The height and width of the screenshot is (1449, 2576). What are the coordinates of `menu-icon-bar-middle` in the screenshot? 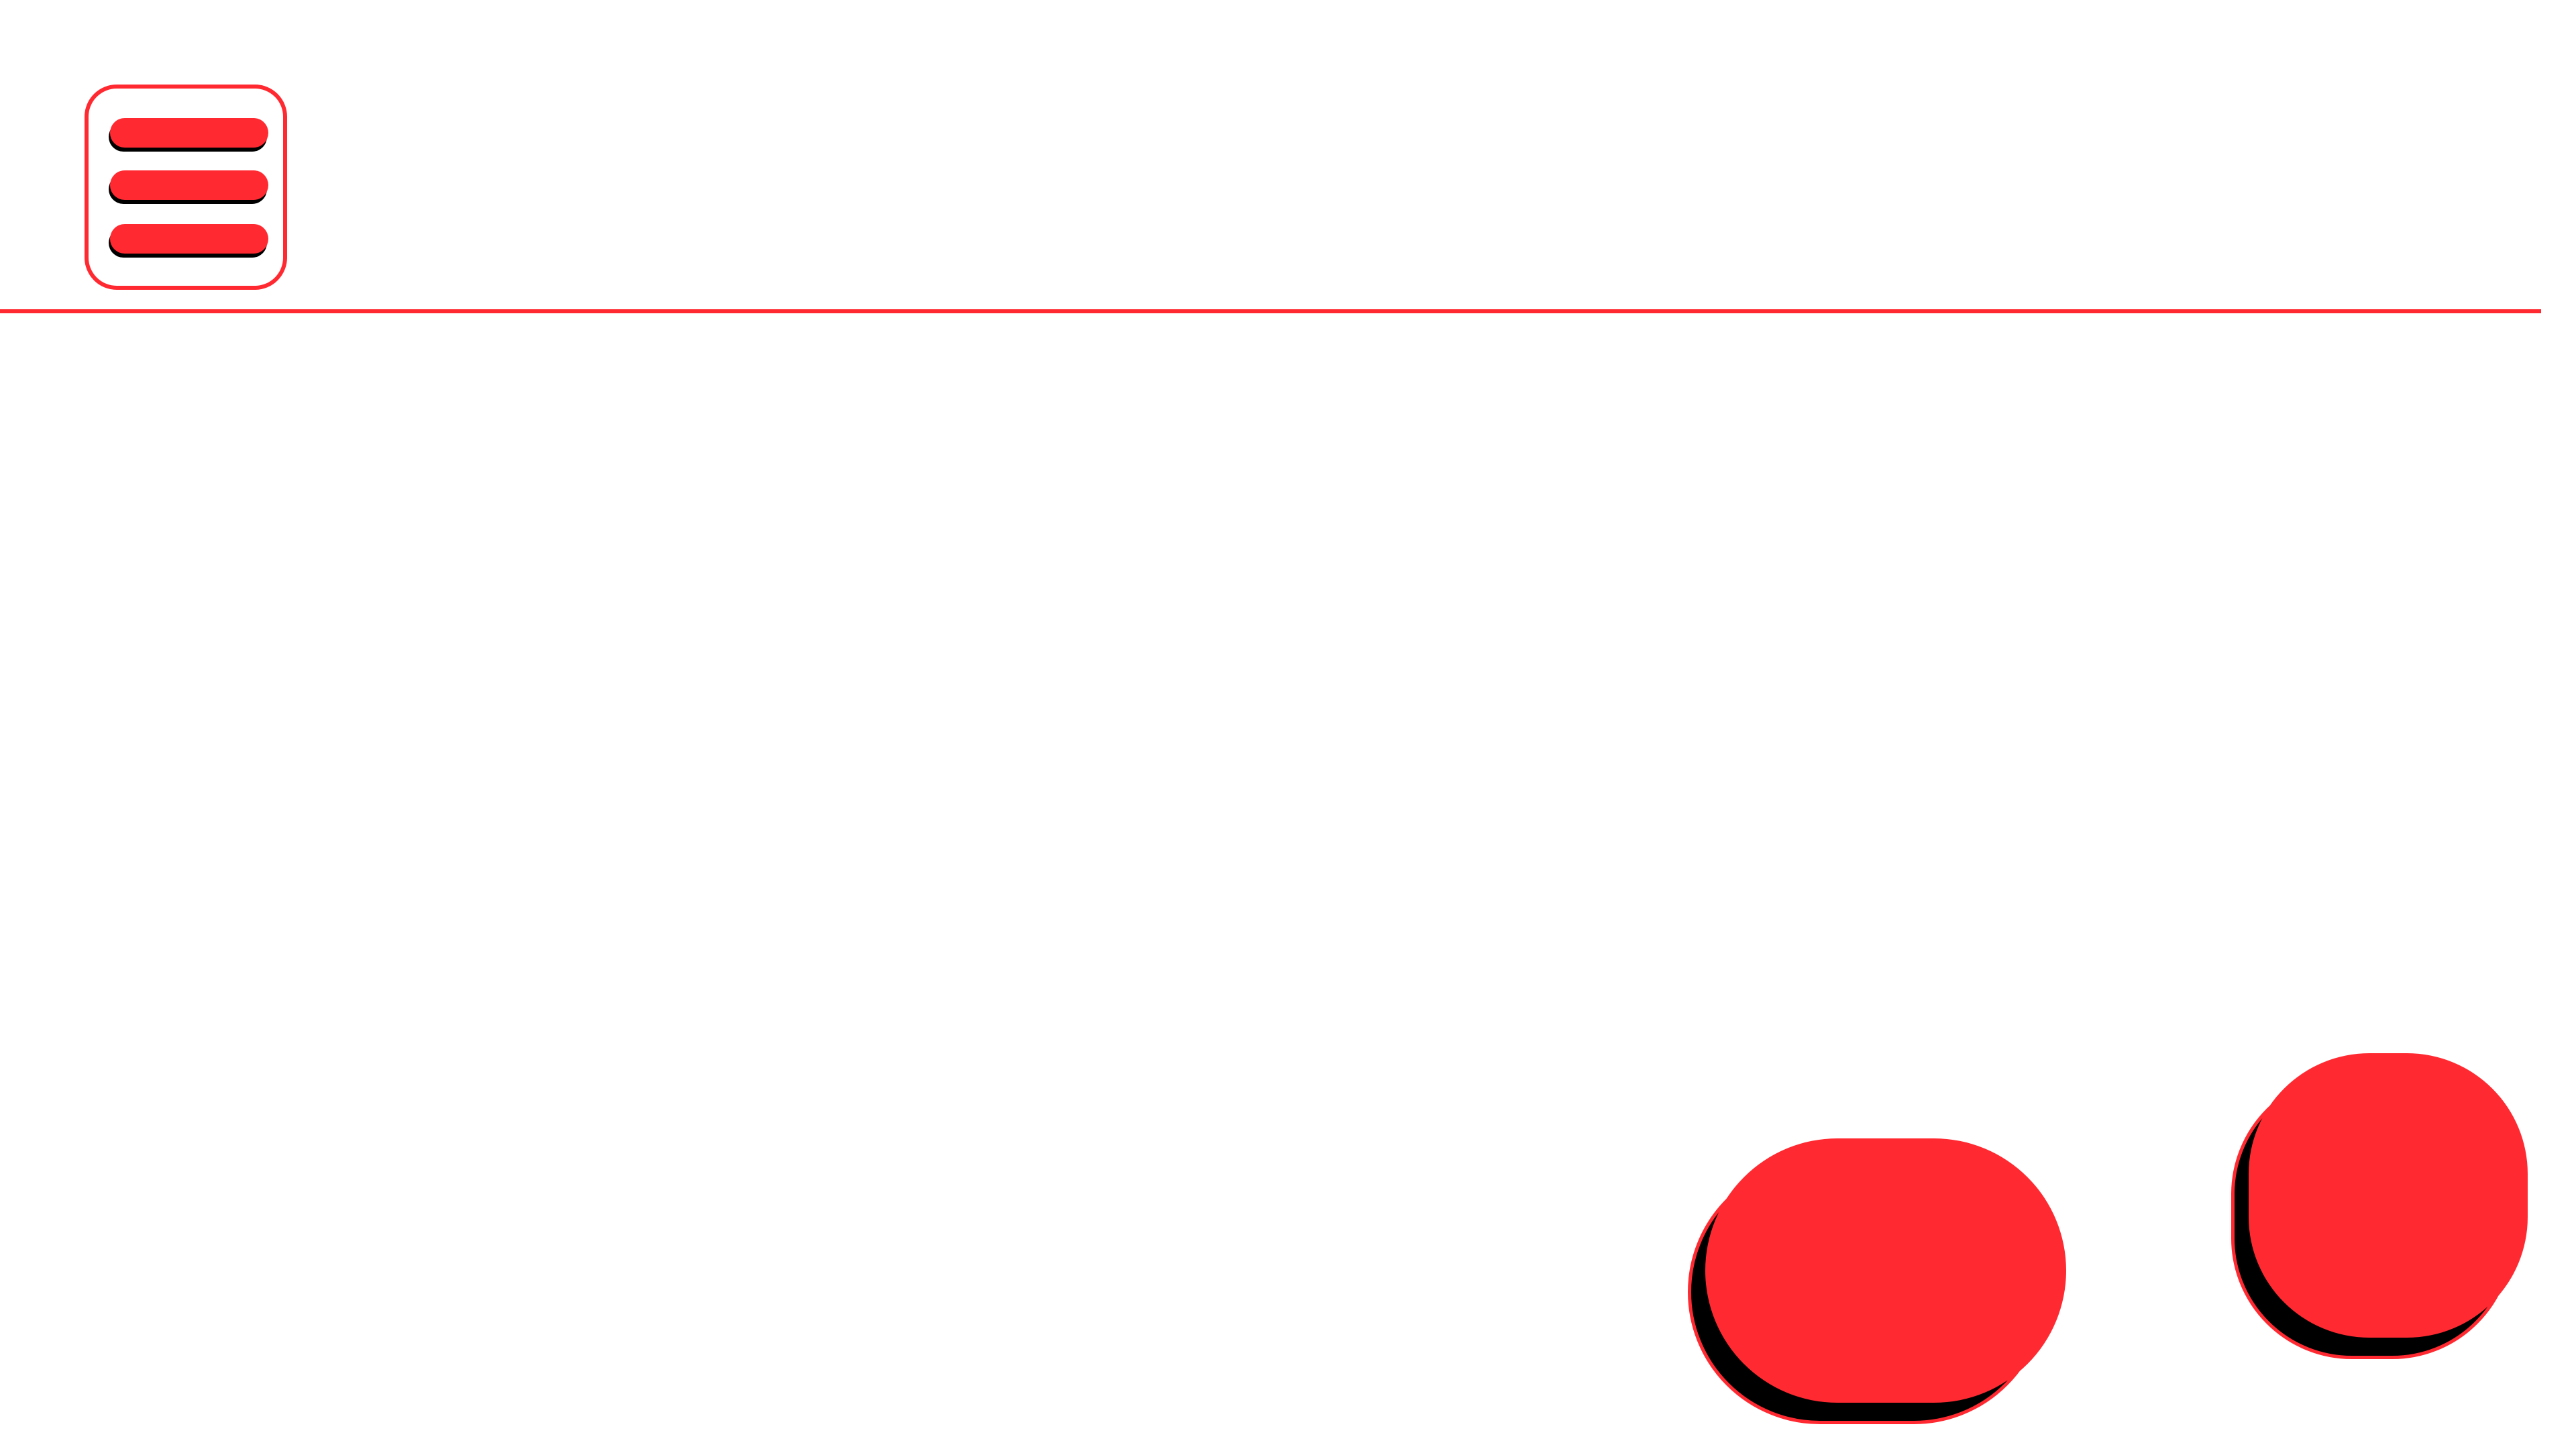 It's located at (189, 185).